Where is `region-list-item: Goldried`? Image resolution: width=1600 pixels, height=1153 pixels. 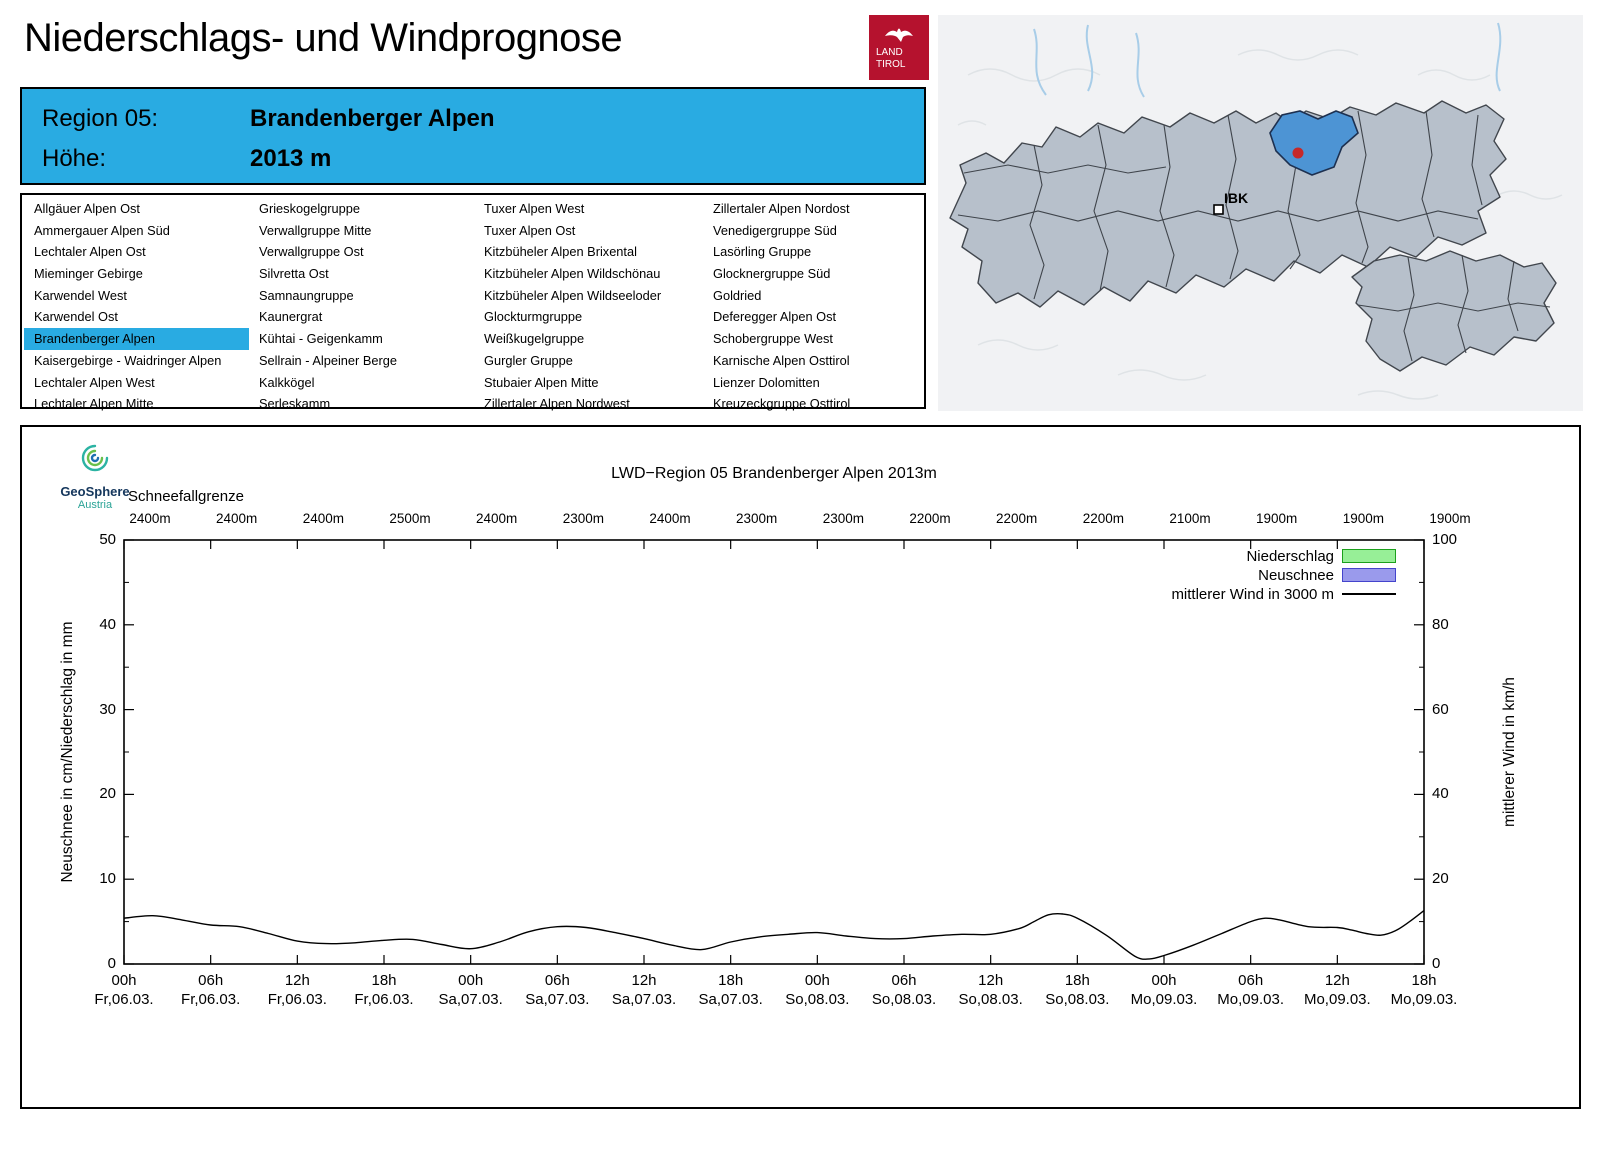
region-list-item: Goldried is located at coordinates (737, 295).